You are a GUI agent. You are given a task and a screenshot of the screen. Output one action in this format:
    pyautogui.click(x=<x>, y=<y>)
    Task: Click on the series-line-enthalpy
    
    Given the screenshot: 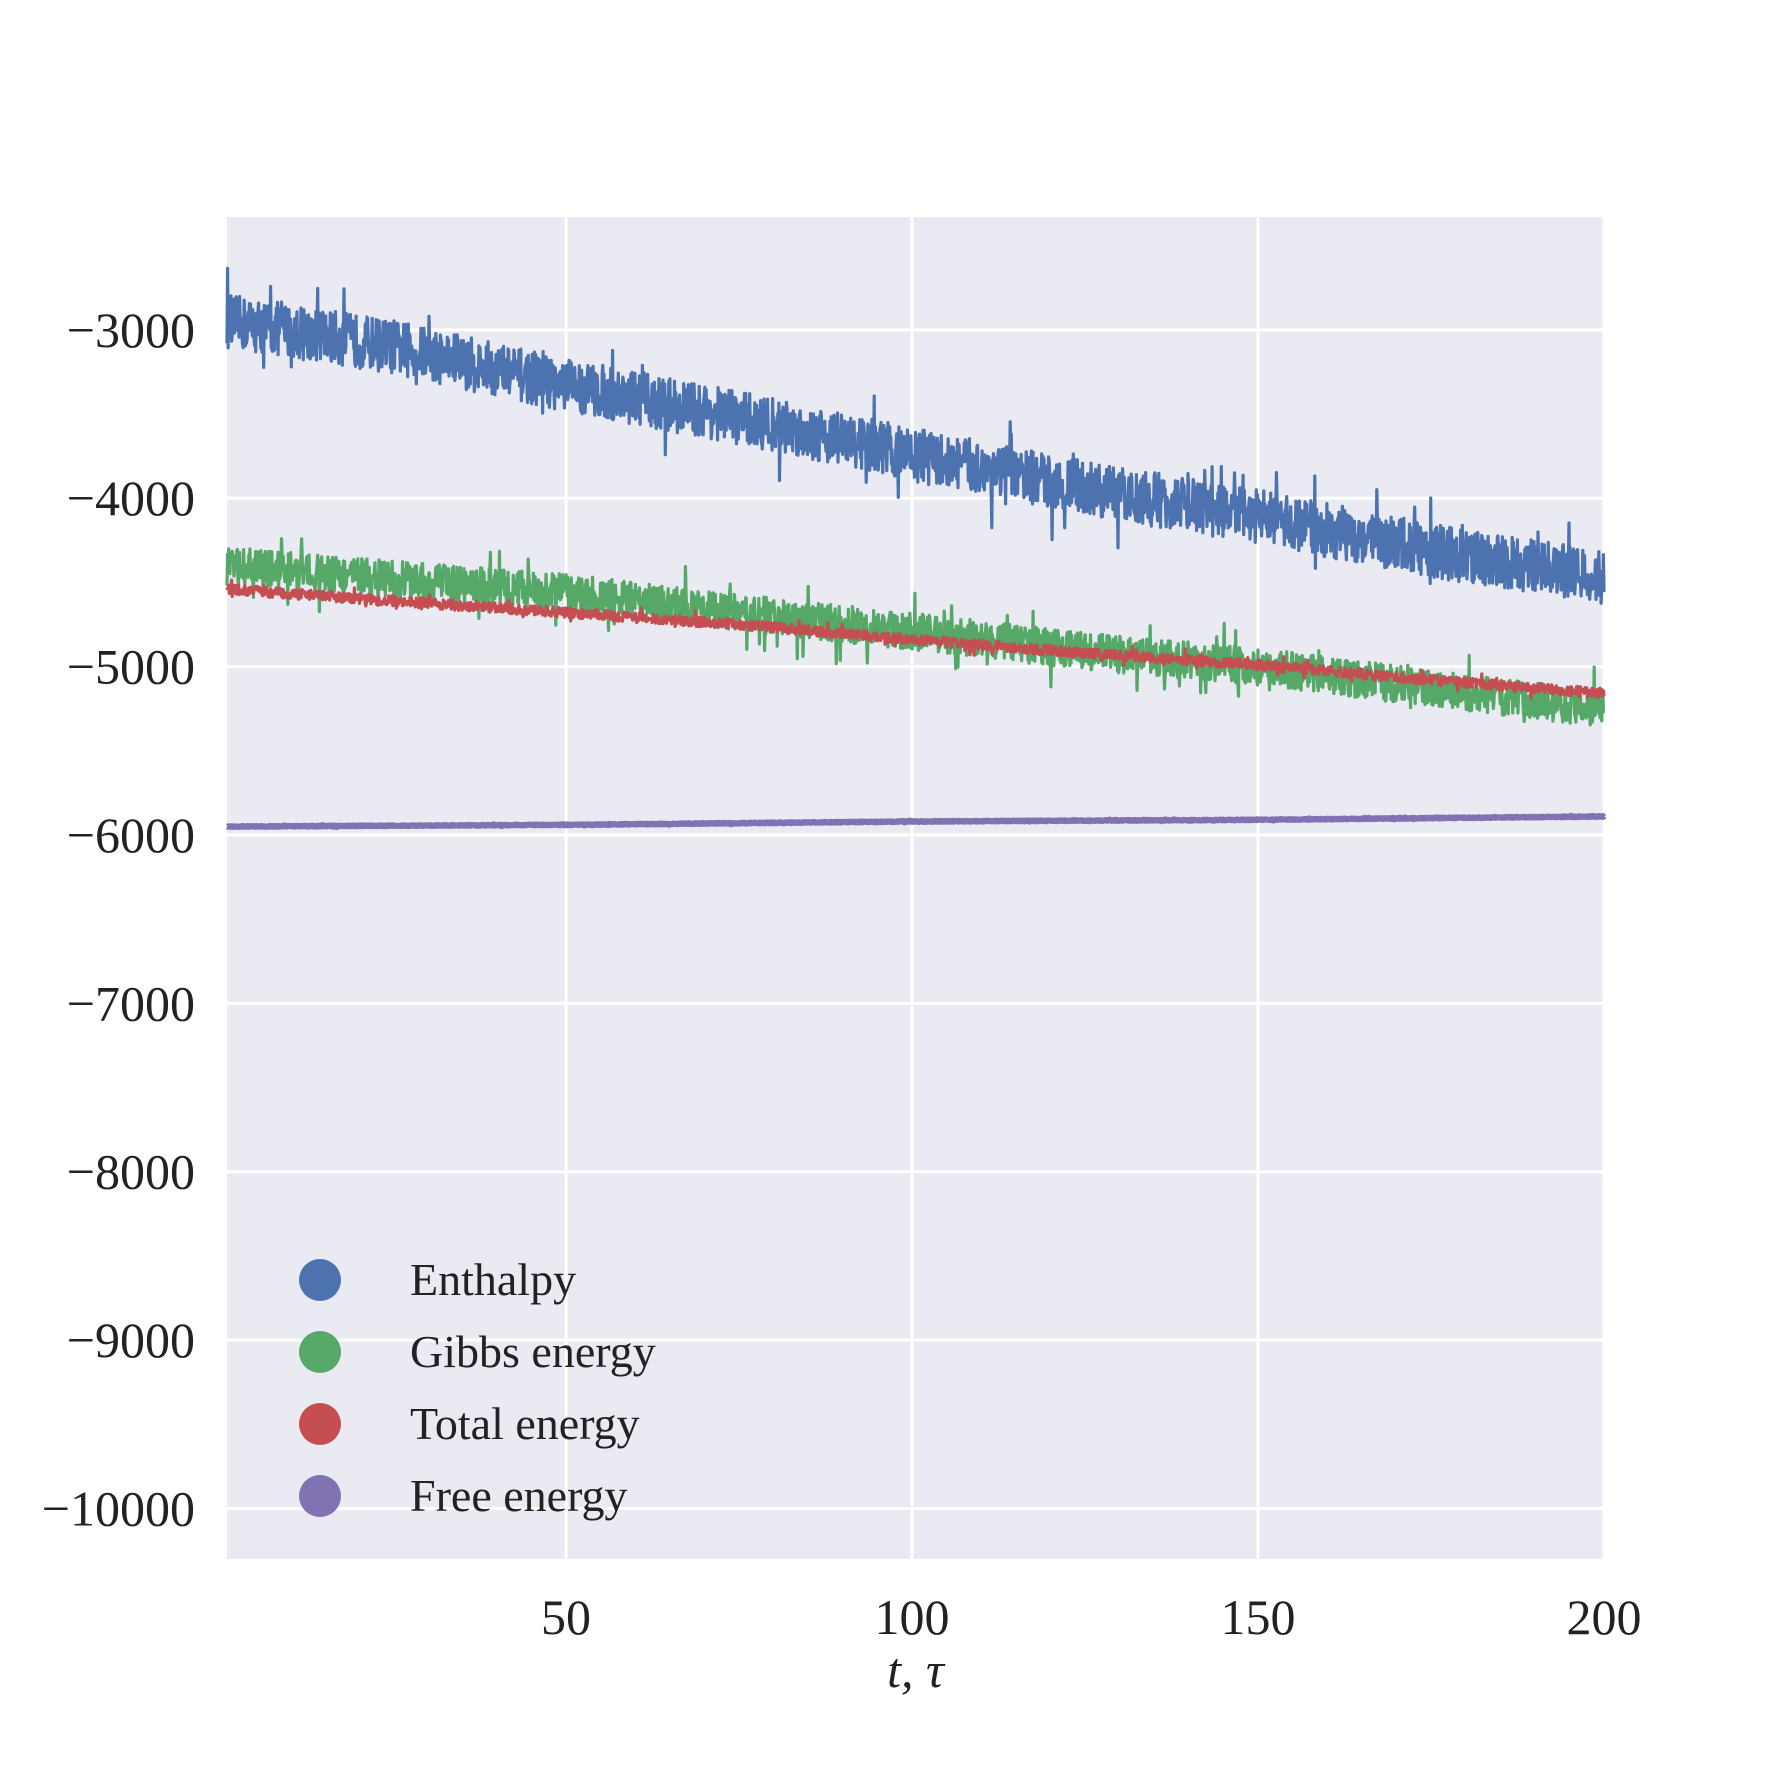 What is the action you would take?
    pyautogui.click(x=915, y=435)
    